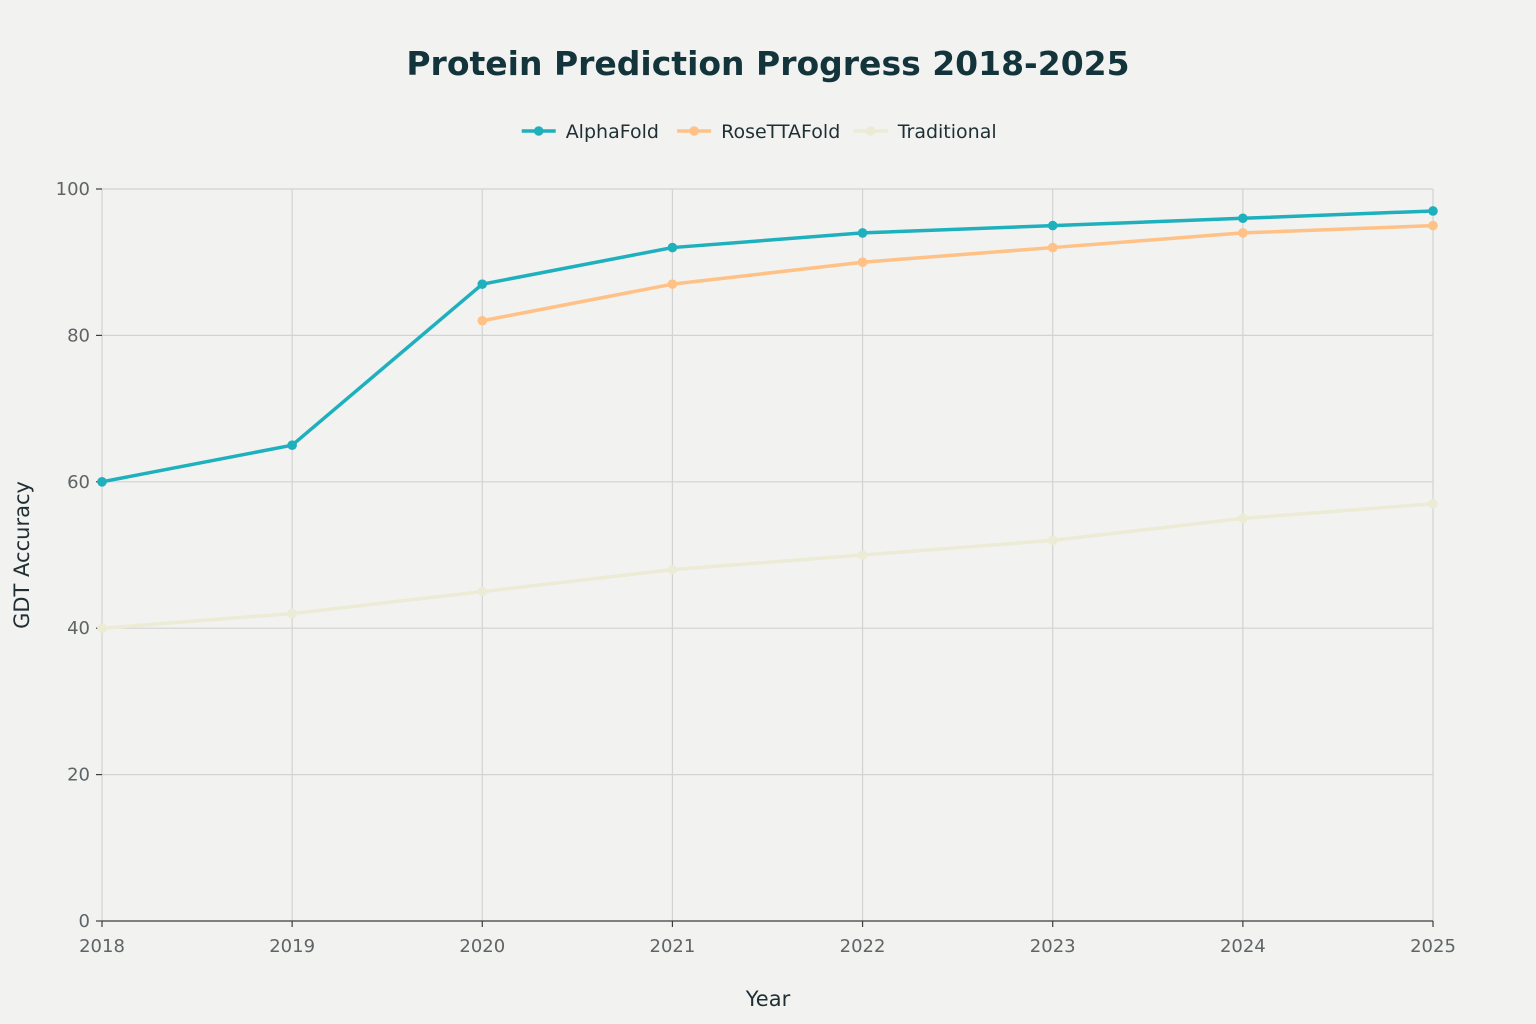 This screenshot has height=1024, width=1536. What do you see at coordinates (780, 132) in the screenshot?
I see `legend-label: RoseTTAFold` at bounding box center [780, 132].